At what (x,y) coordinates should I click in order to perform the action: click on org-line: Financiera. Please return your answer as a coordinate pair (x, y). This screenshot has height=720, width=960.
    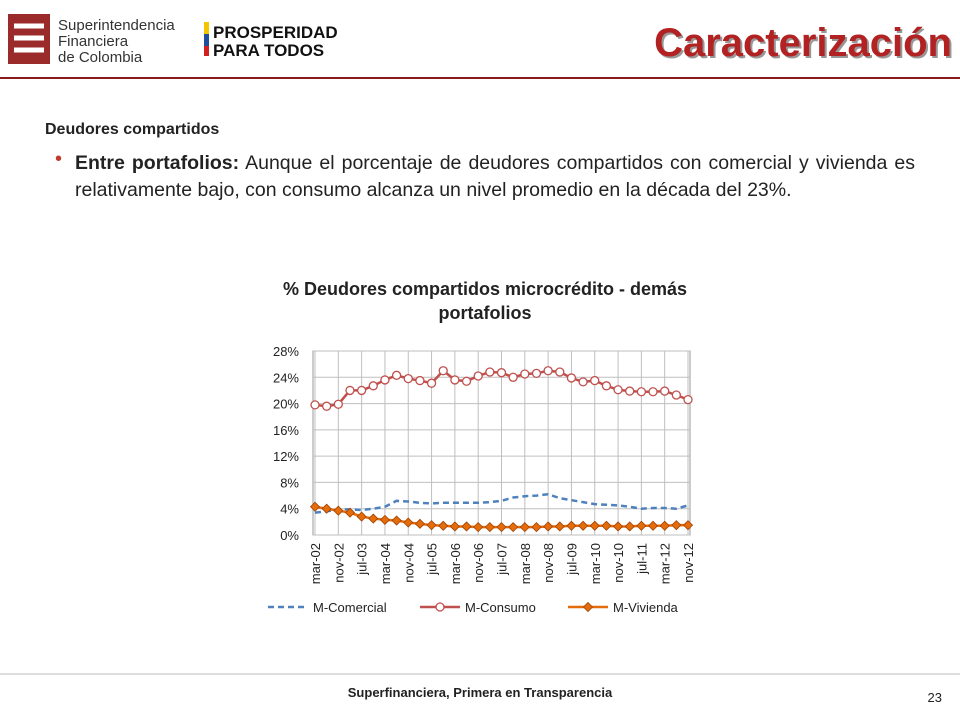
    Looking at the image, I should click on (93, 41).